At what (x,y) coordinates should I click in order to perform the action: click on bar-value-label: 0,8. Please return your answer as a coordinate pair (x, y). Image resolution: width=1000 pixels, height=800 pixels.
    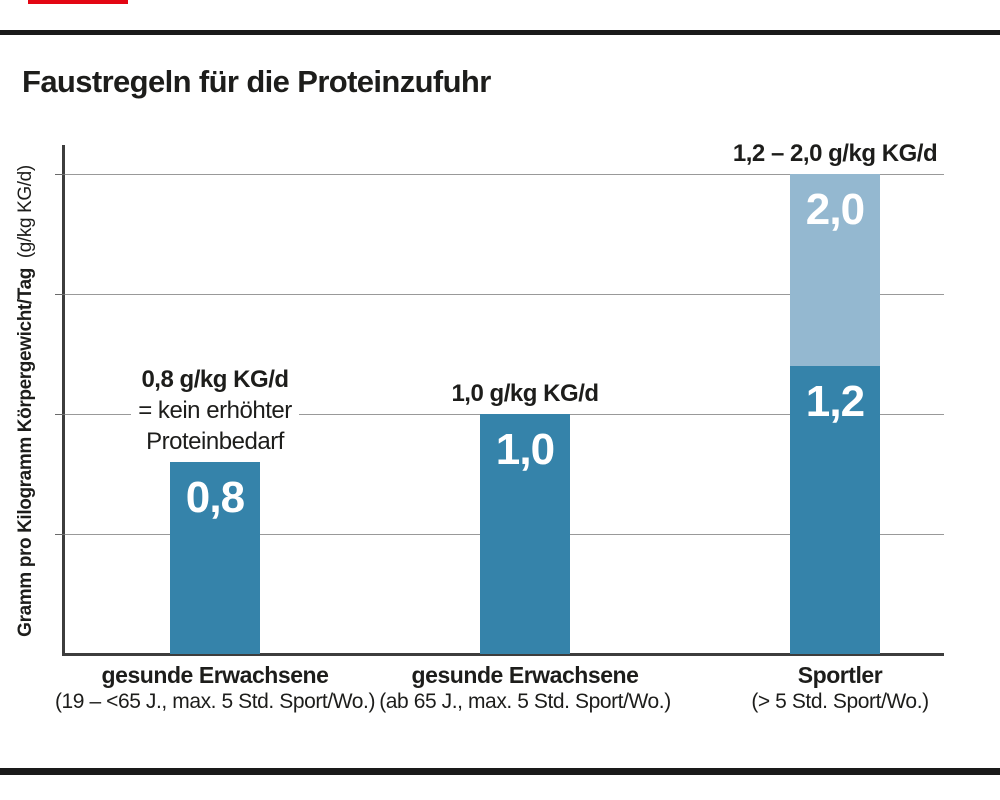
    Looking at the image, I should click on (215, 497).